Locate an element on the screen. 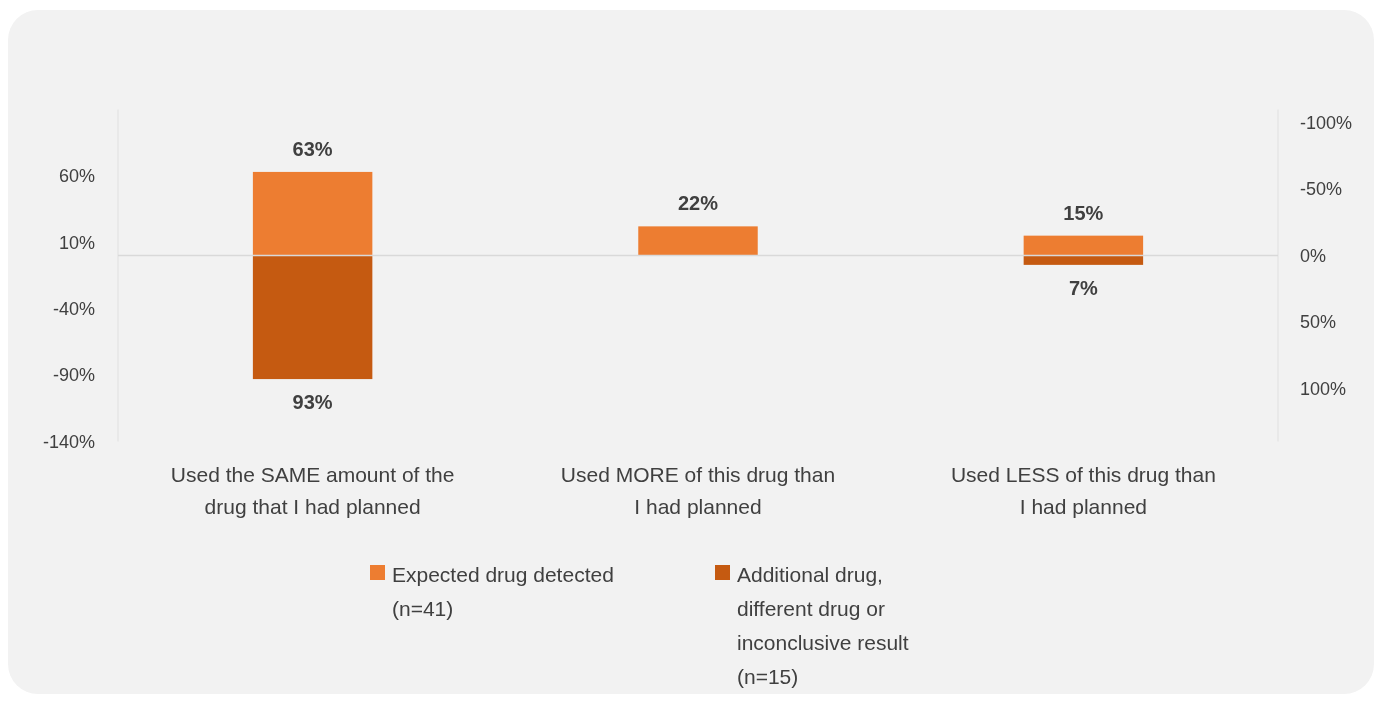  data-label: 22% is located at coordinates (698, 203).